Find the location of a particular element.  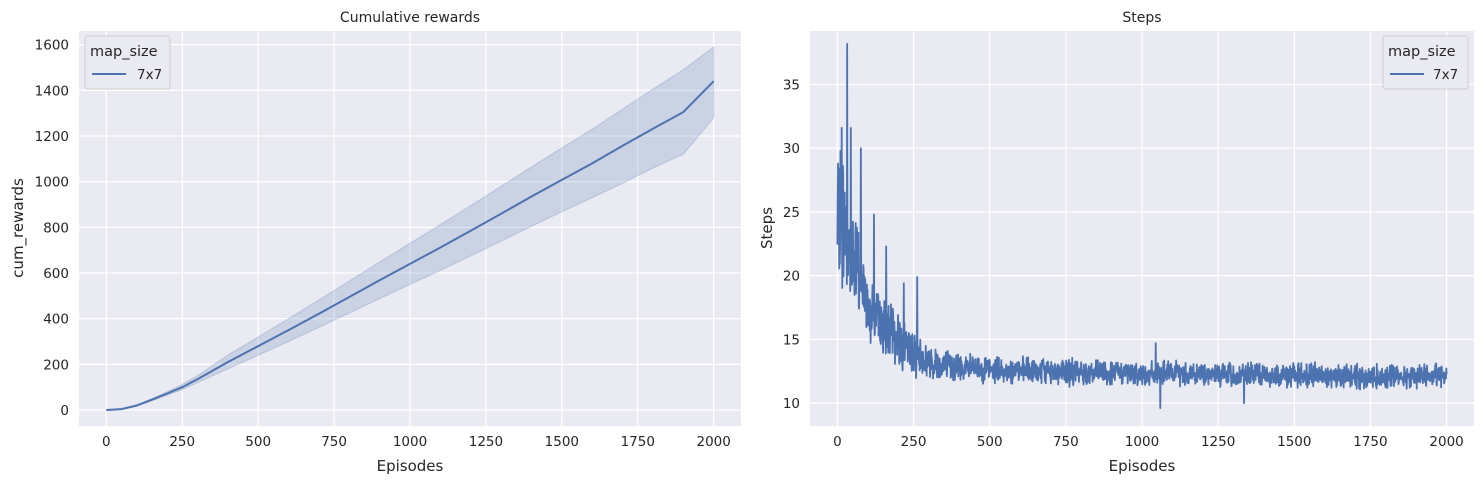

y-tick-label: 600 is located at coordinates (56, 274).